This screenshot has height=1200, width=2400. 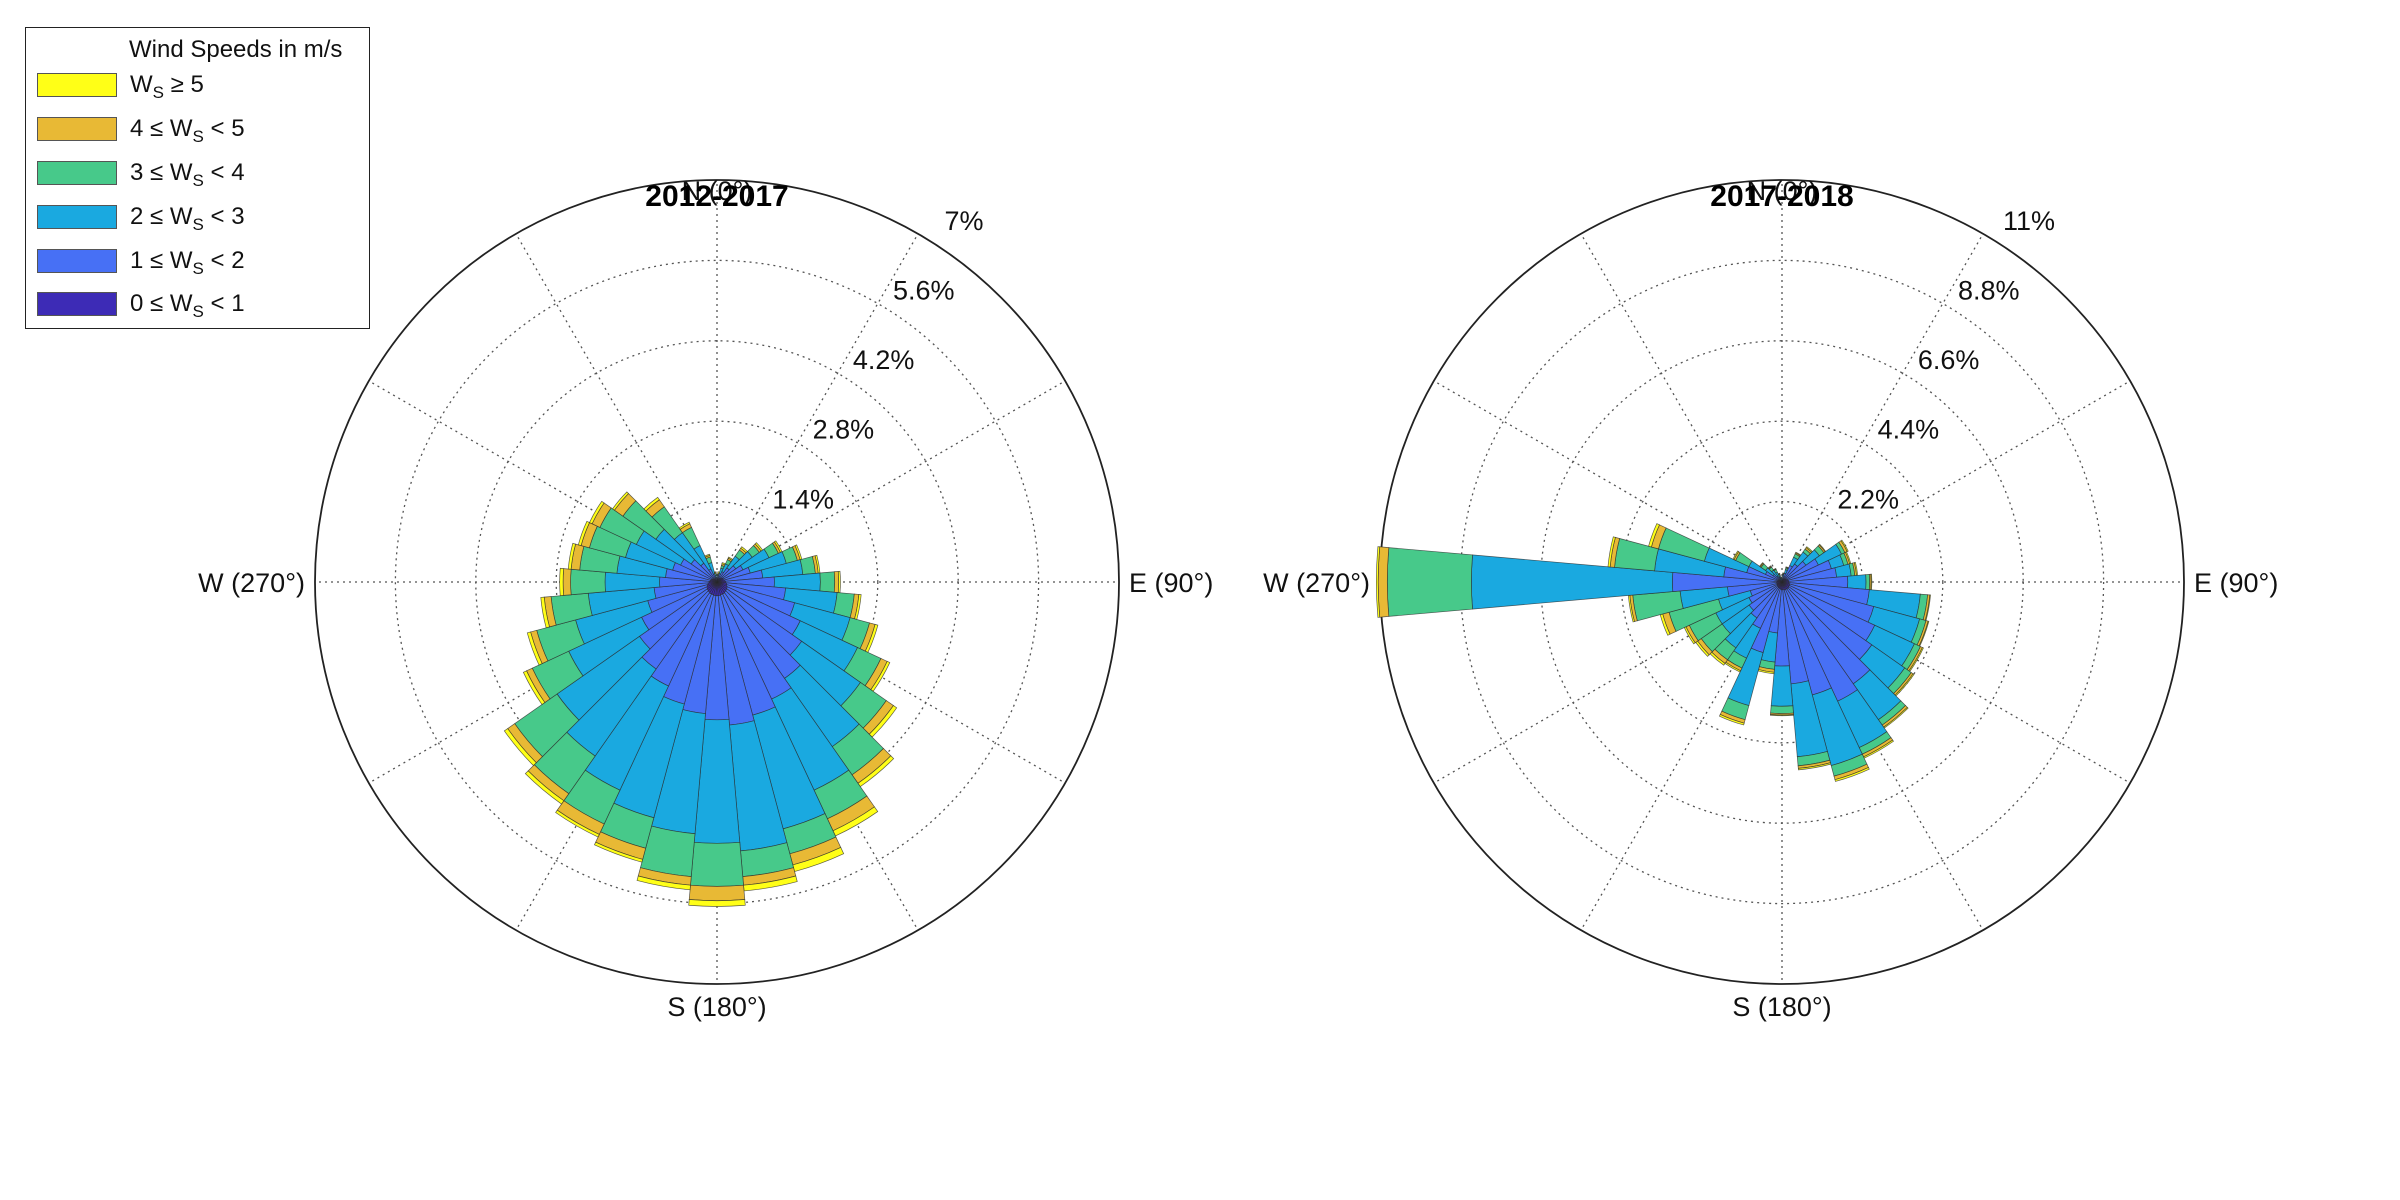 What do you see at coordinates (161, 216) in the screenshot?
I see `legend-label-main: 2 ≤ W` at bounding box center [161, 216].